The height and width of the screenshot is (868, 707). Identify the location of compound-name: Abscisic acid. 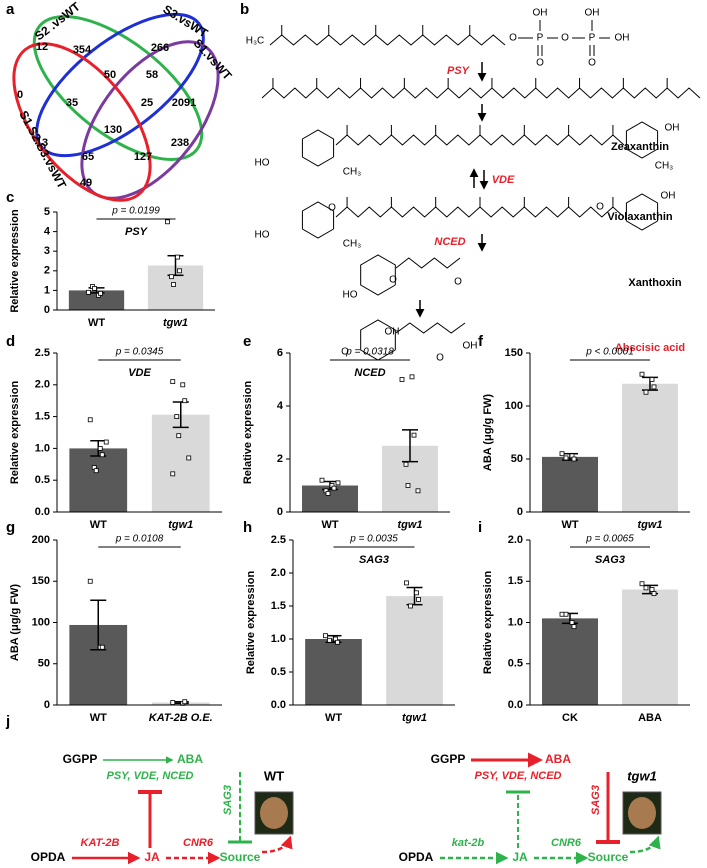
(650, 348).